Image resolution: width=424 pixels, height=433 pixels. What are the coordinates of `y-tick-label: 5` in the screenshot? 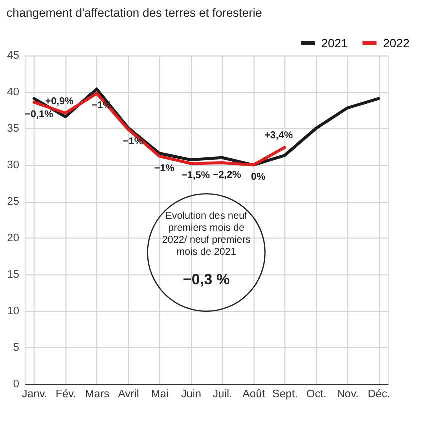 It's located at (16, 348).